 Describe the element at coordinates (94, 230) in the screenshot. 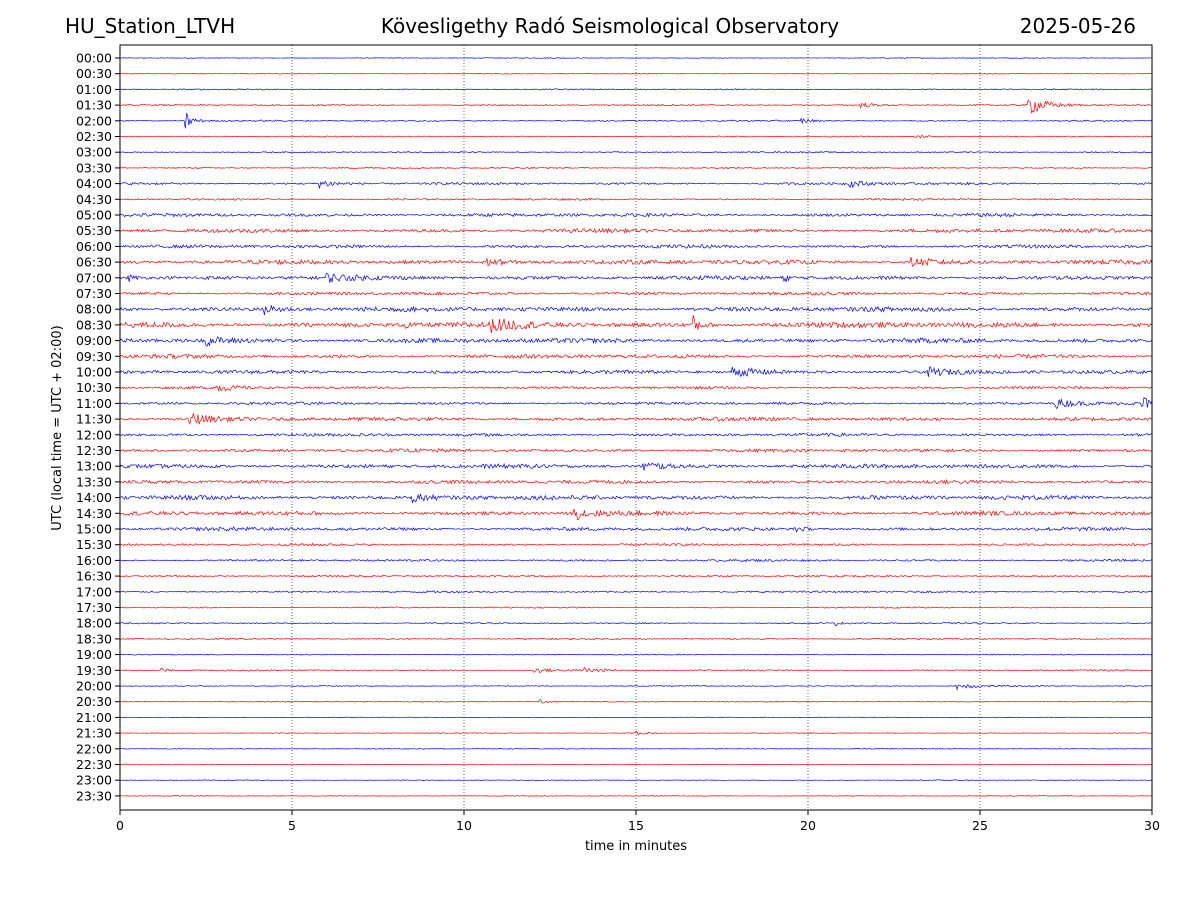

I see `y-tick-label-05:30: 05:30` at that location.